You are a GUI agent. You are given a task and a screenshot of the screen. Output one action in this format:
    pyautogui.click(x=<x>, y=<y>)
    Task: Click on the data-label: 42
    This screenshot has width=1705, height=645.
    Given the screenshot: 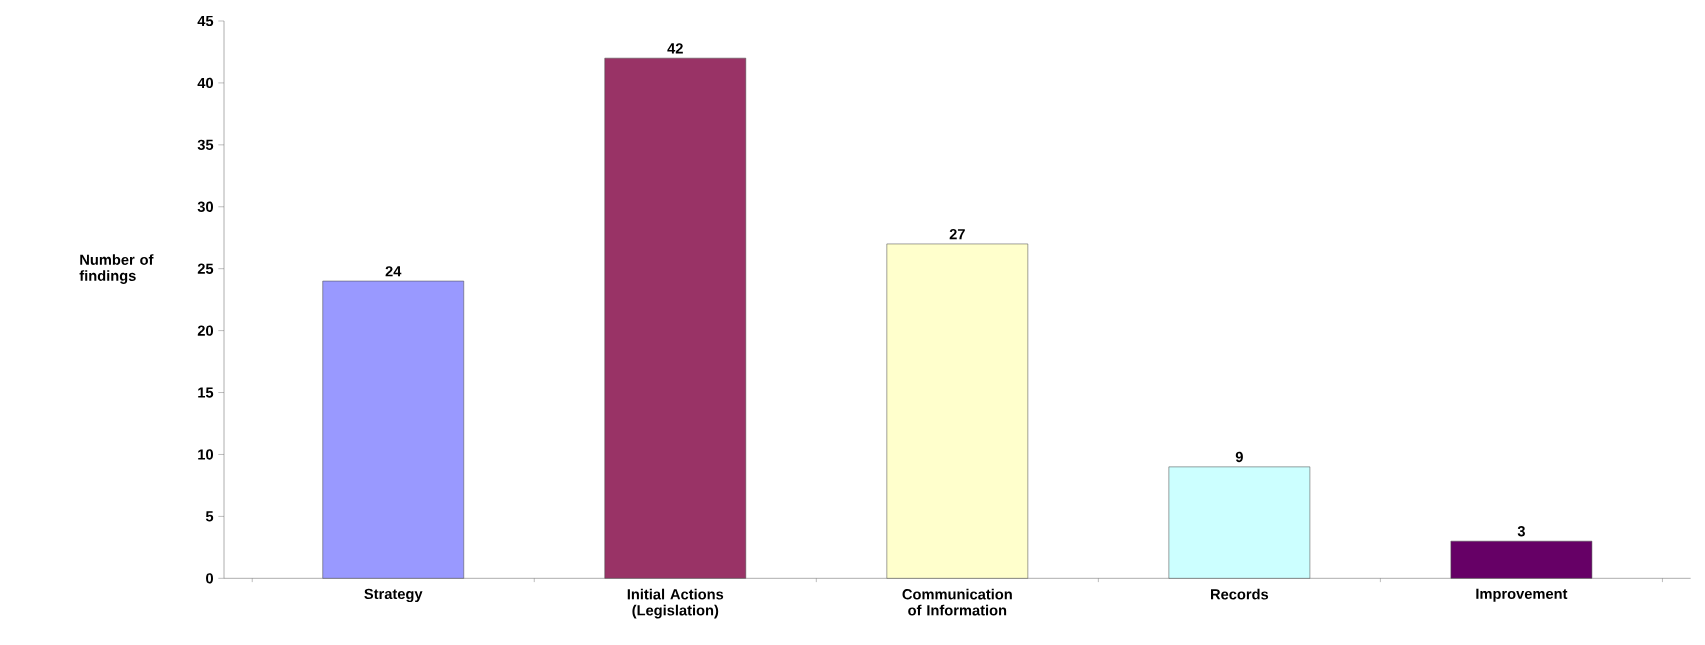 What is the action you would take?
    pyautogui.click(x=675, y=48)
    